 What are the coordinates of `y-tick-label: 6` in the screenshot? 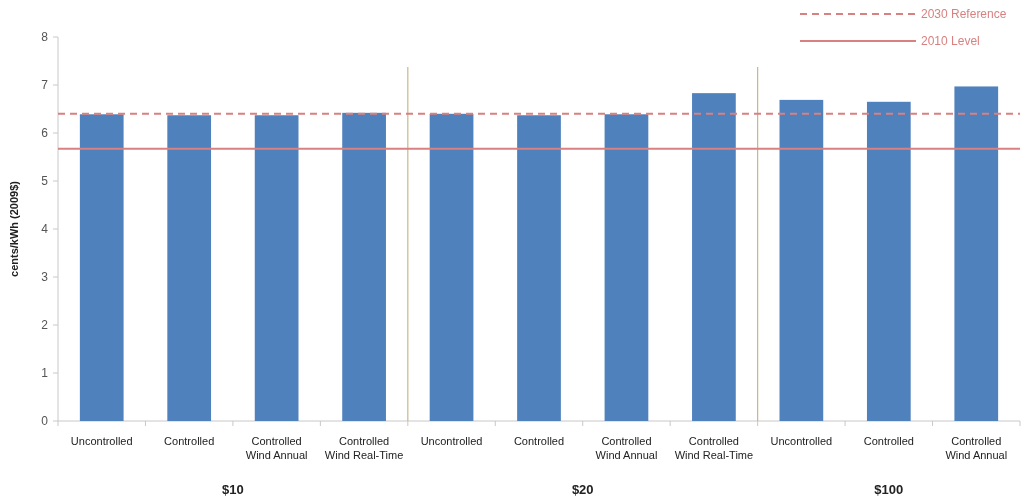 It's located at (45, 133).